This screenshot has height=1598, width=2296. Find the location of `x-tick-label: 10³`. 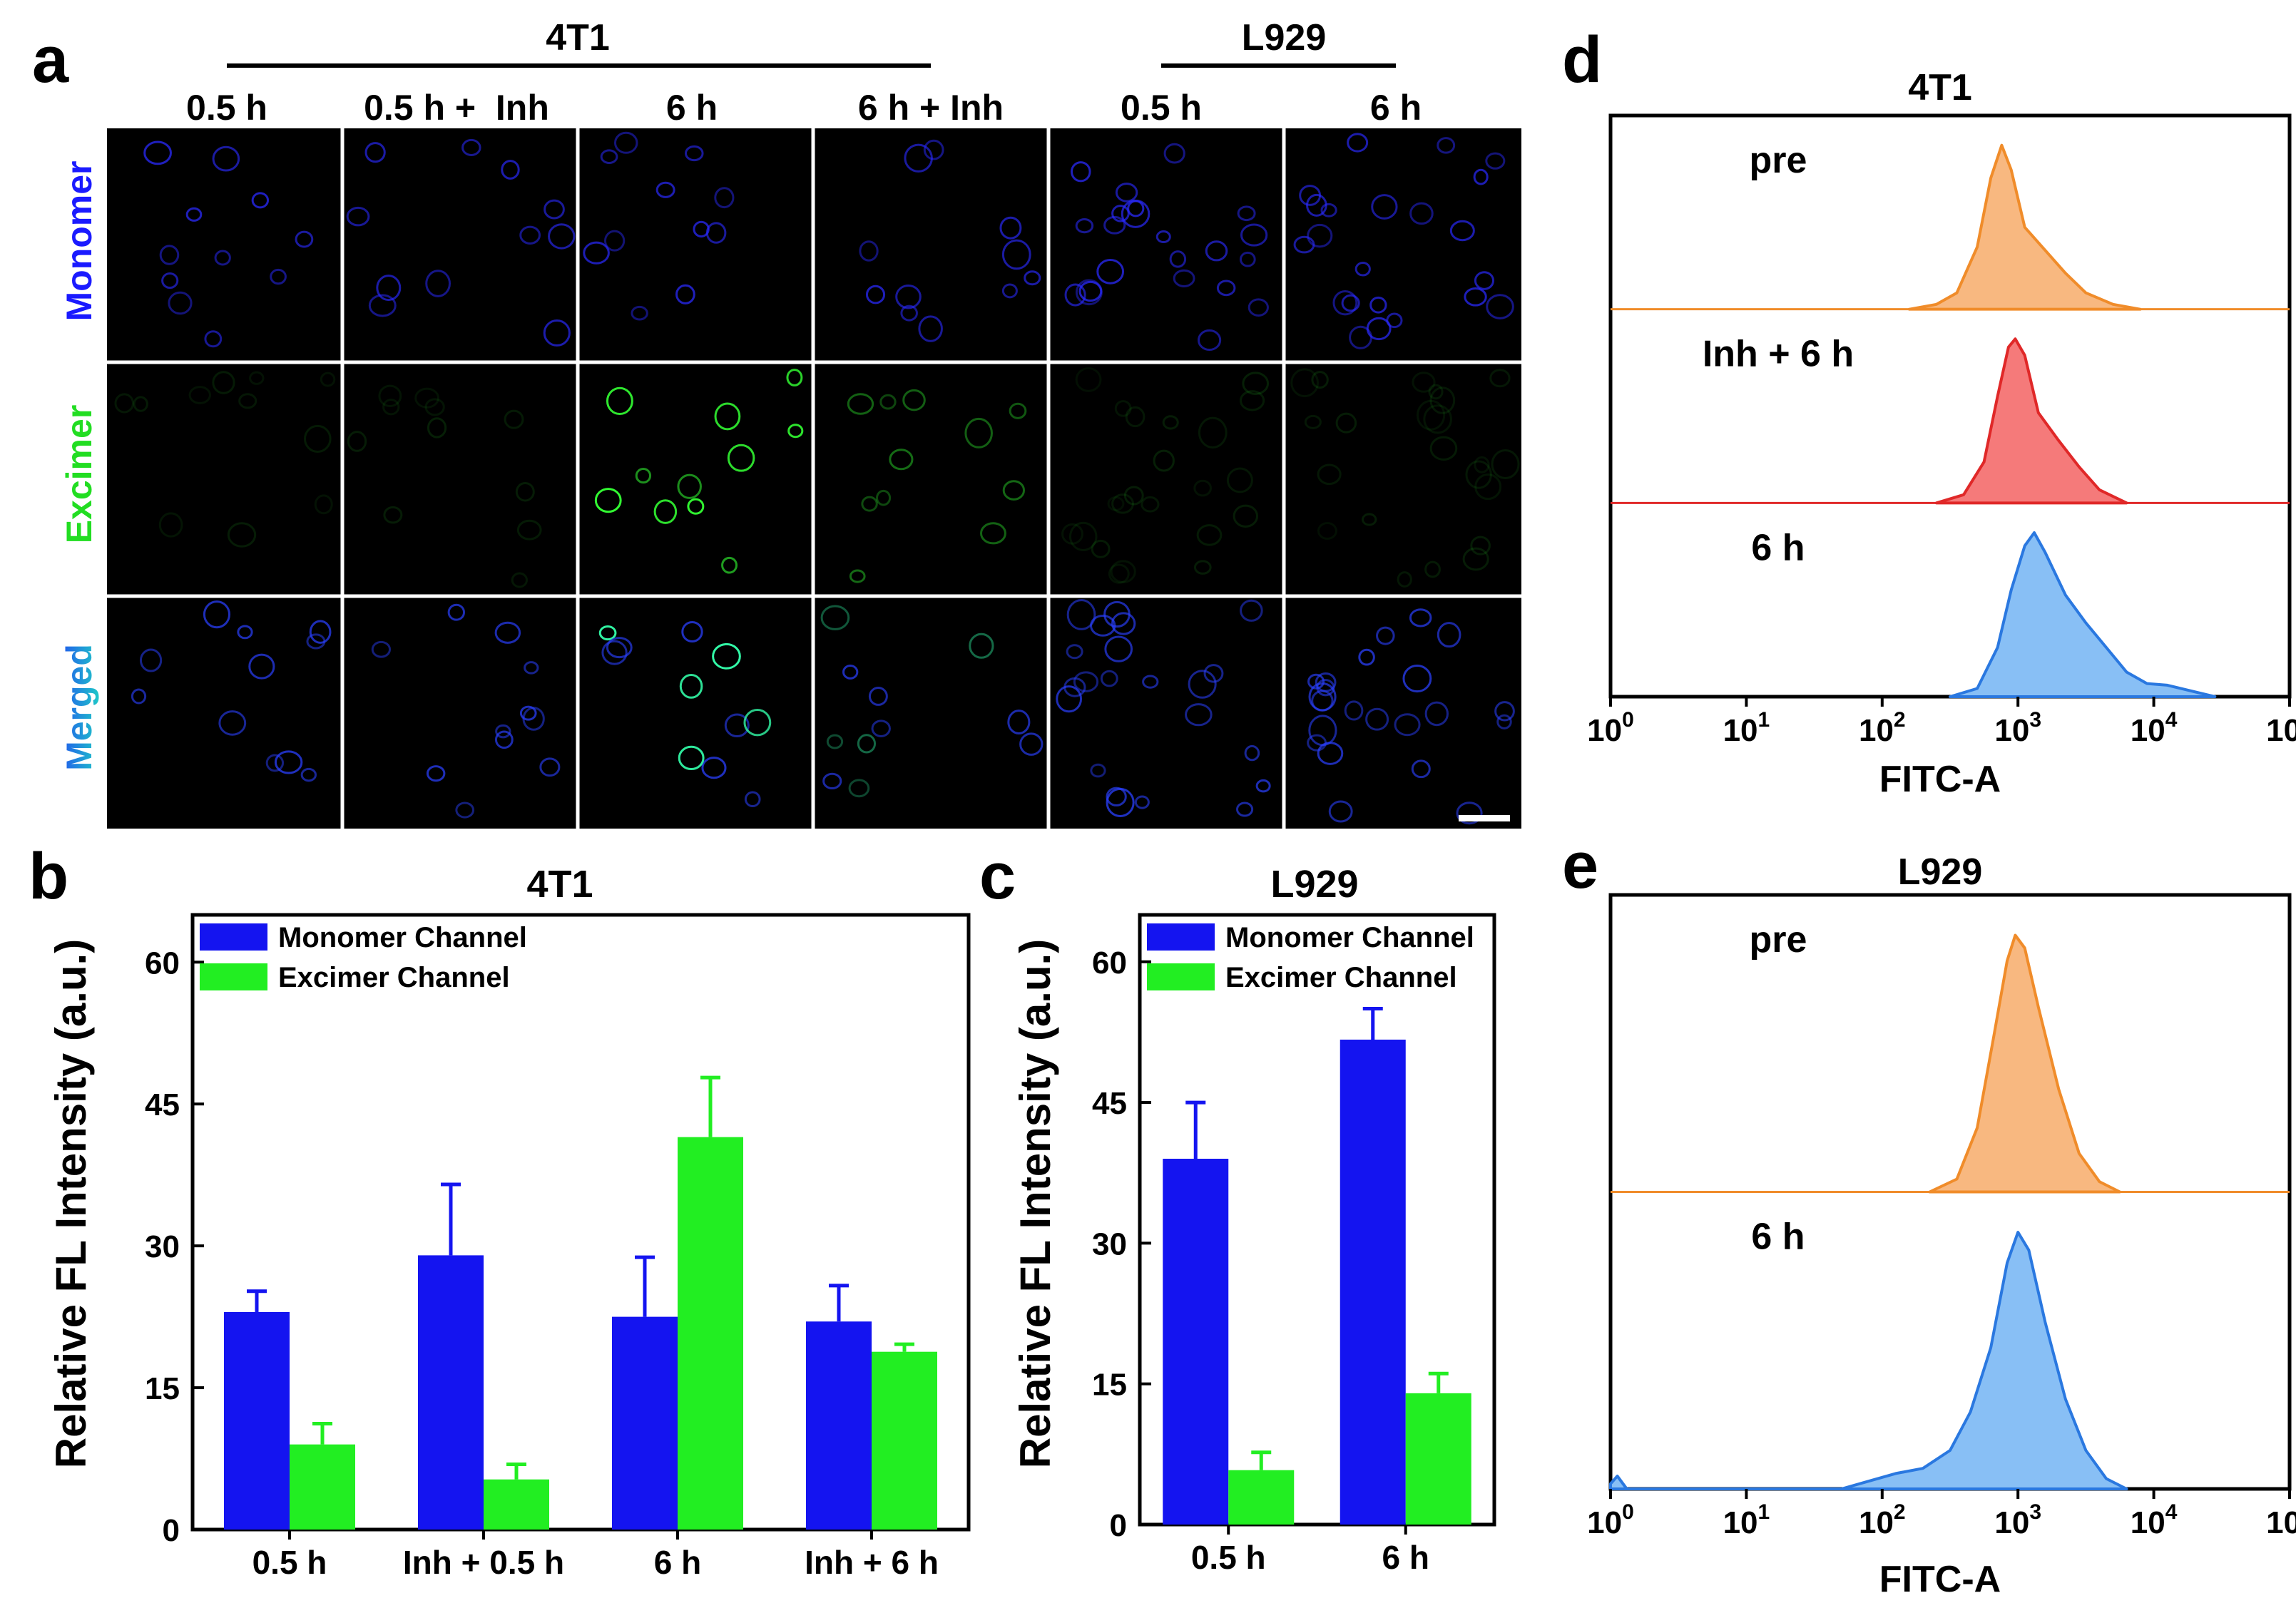

x-tick-label: 10³ is located at coordinates (2017, 728).